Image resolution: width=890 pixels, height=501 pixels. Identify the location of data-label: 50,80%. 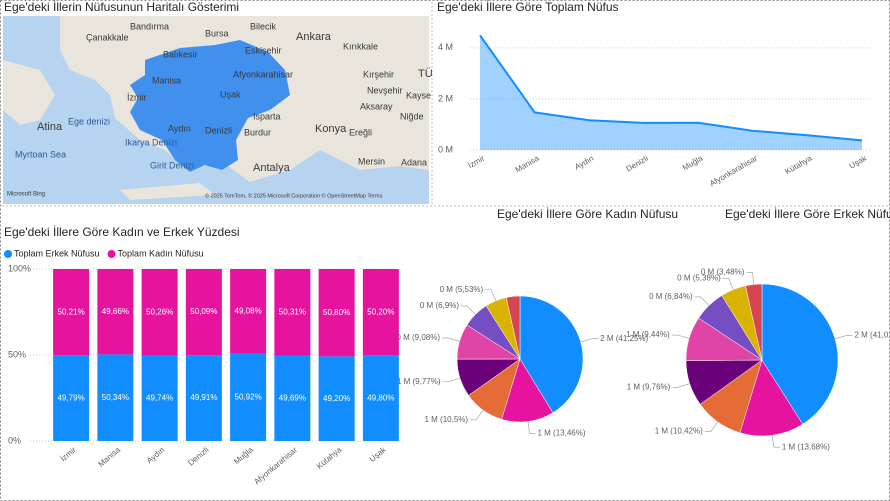
(336, 312).